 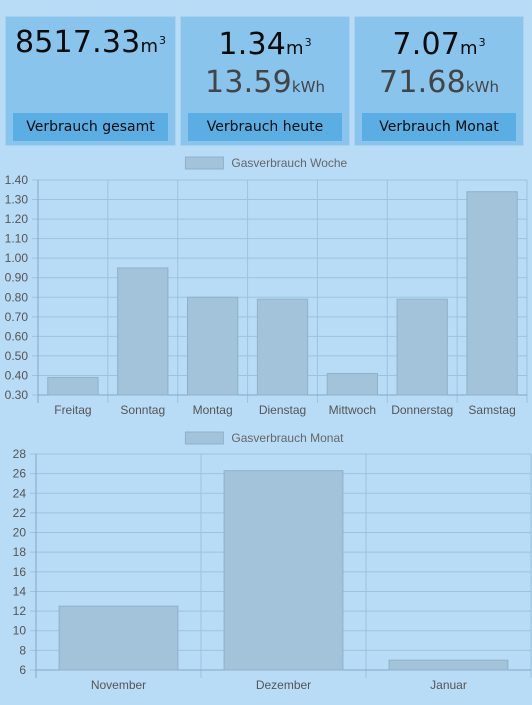 What do you see at coordinates (308, 87) in the screenshot?
I see `today-energy-unit: kWh` at bounding box center [308, 87].